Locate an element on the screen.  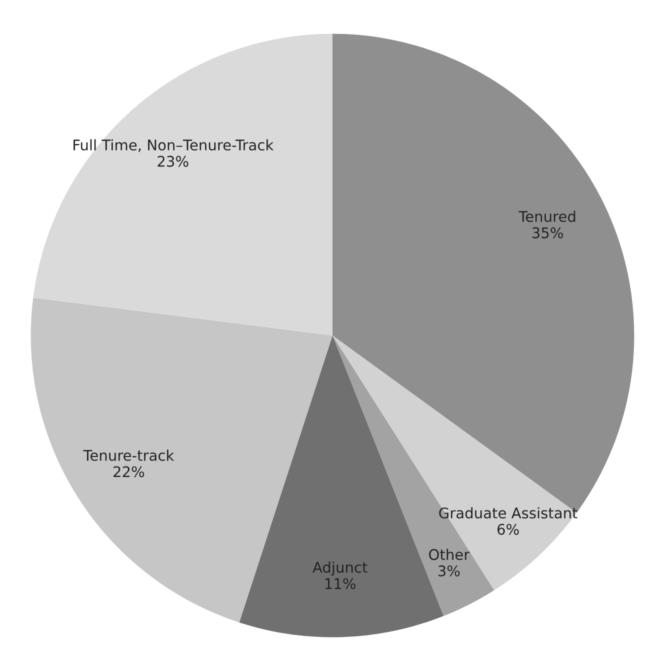
data-label: 23% is located at coordinates (173, 161).